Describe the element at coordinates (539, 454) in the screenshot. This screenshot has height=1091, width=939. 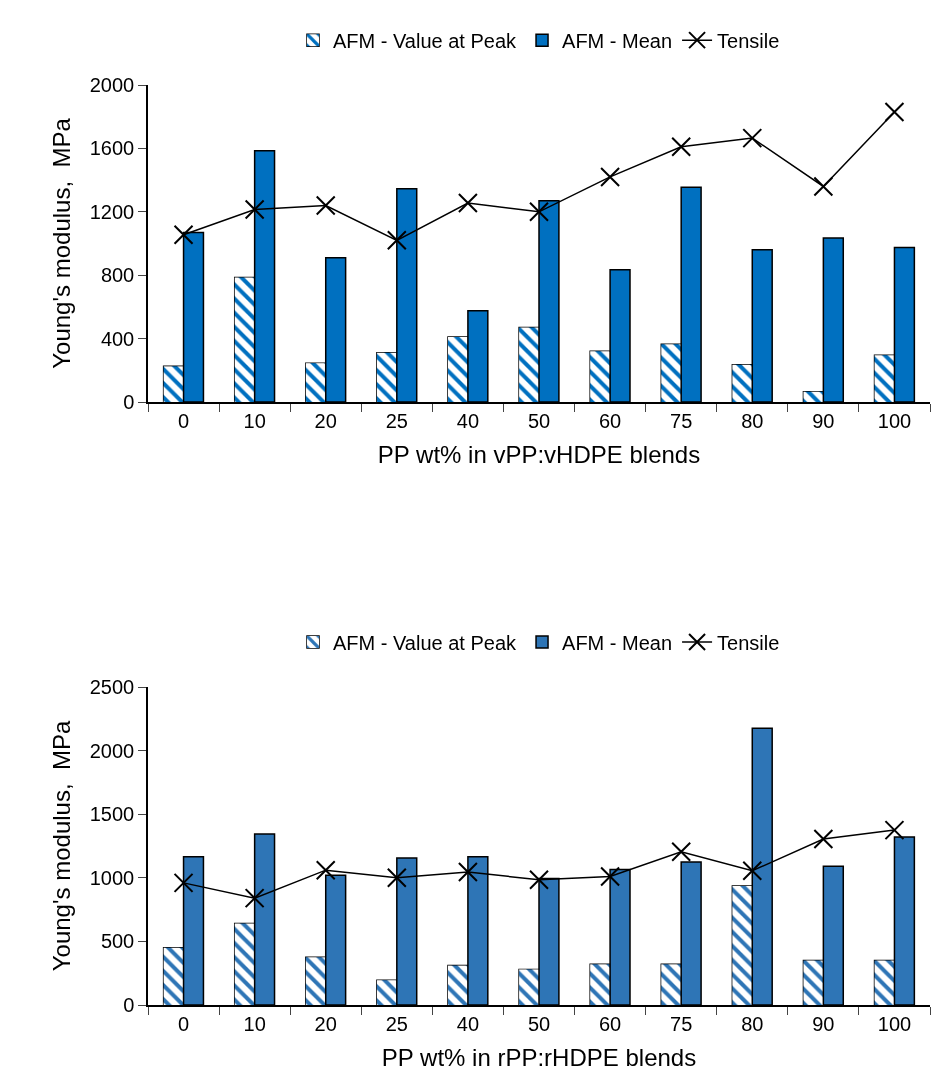
I see `x-axis-title: PP wt% in vPP:vHDPE blends` at that location.